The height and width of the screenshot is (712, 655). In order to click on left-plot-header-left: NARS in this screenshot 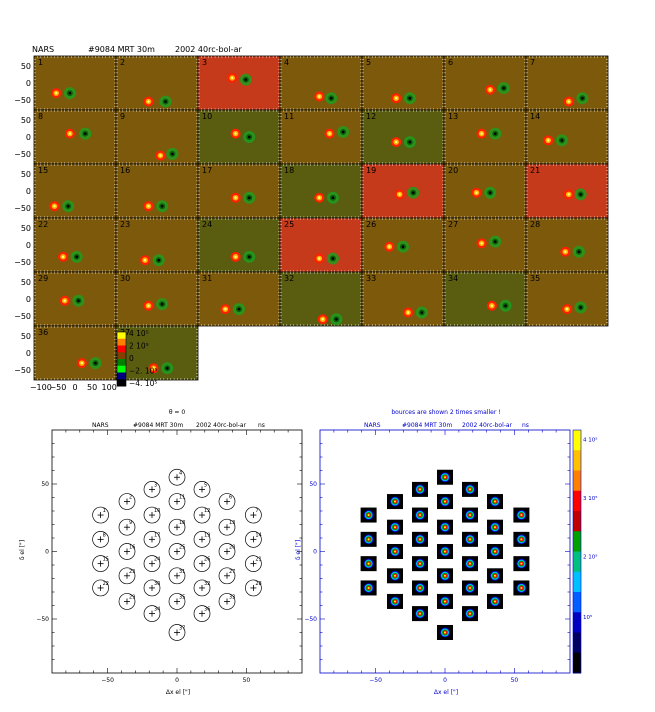, I will do `click(100, 425)`.